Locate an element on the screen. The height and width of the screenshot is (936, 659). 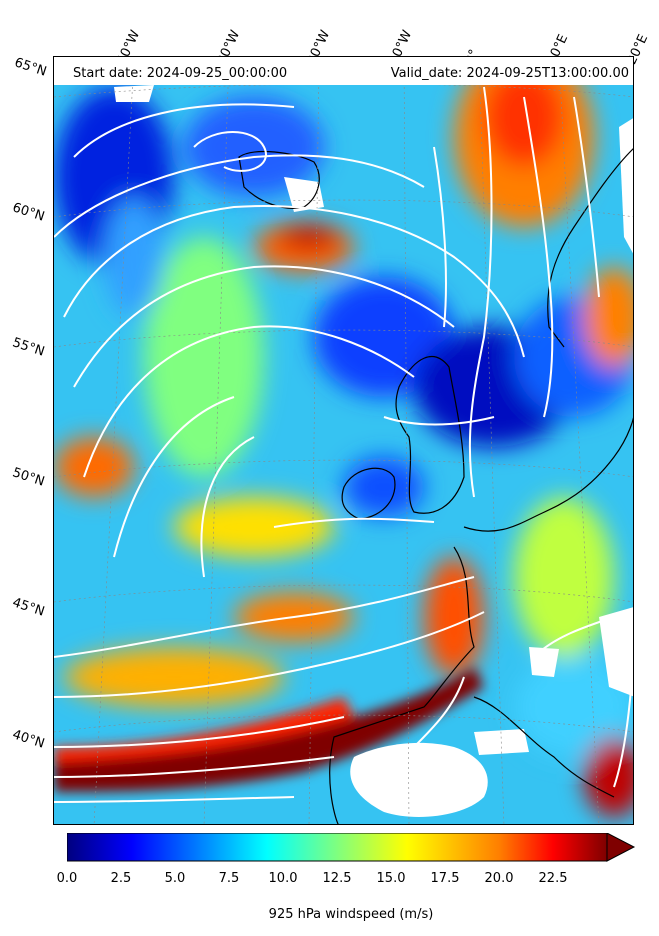
colorbar-extend-arrow is located at coordinates (621, 847).